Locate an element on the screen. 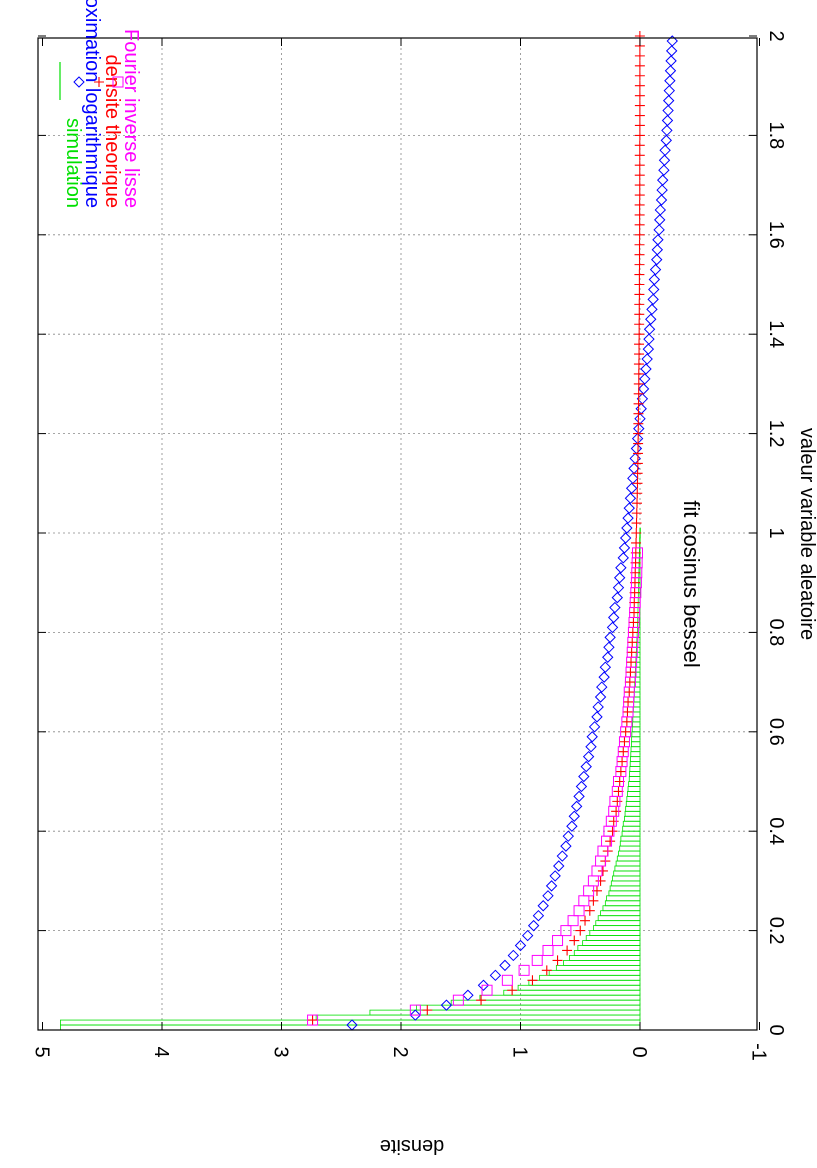  legend-label: approximation logarithmique is located at coordinates (92, 104).